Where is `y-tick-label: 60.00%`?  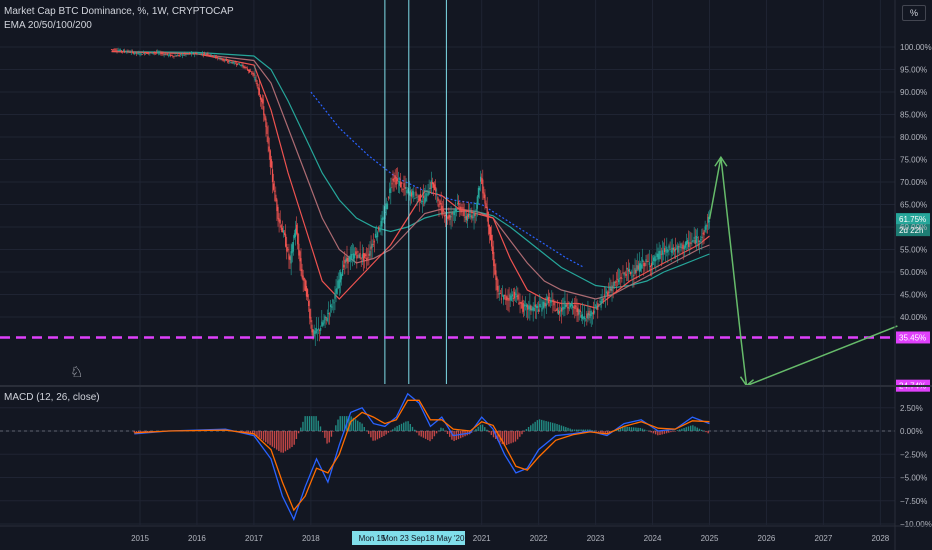
y-tick-label: 60.00% is located at coordinates (913, 227).